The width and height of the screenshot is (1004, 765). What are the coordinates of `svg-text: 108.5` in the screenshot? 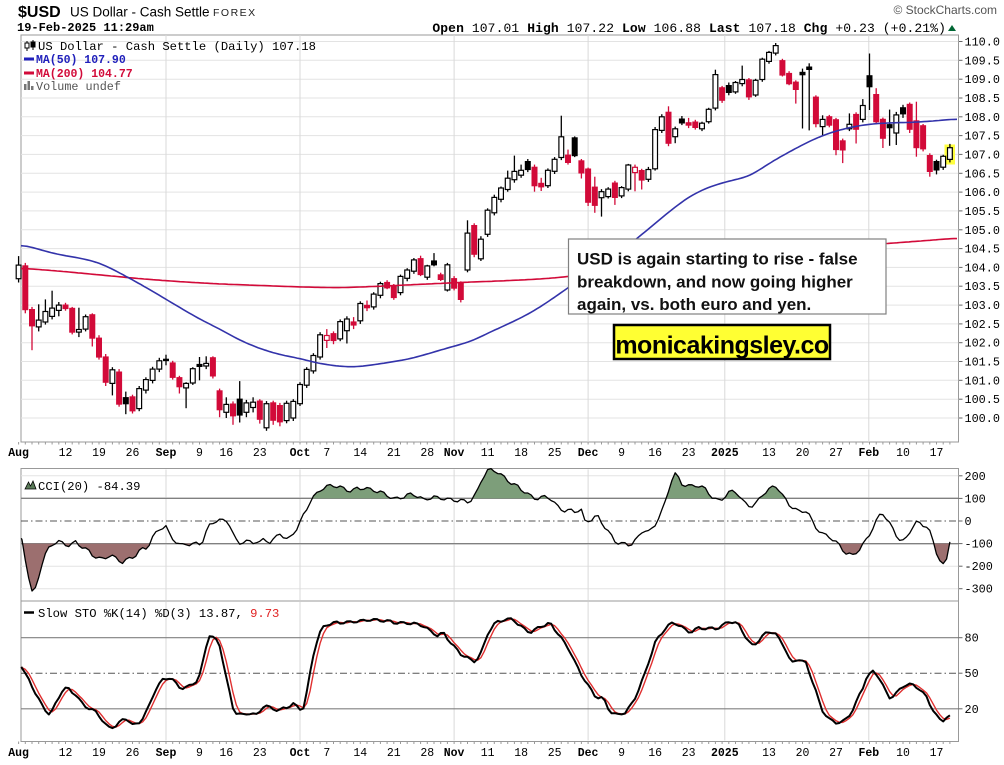 It's located at (982, 99).